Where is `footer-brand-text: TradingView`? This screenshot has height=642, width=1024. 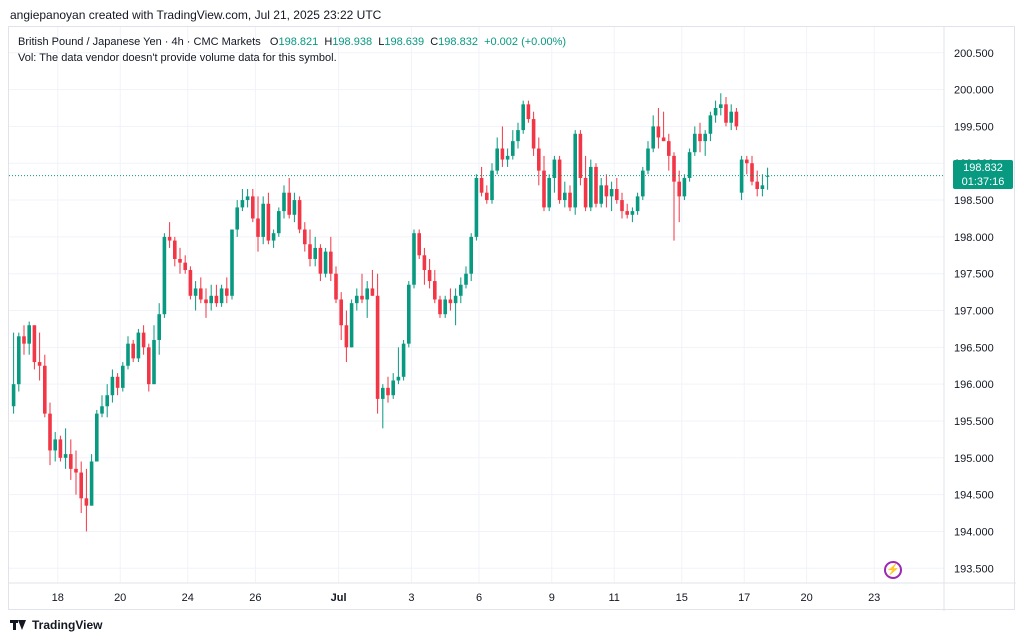 footer-brand-text: TradingView is located at coordinates (67, 625).